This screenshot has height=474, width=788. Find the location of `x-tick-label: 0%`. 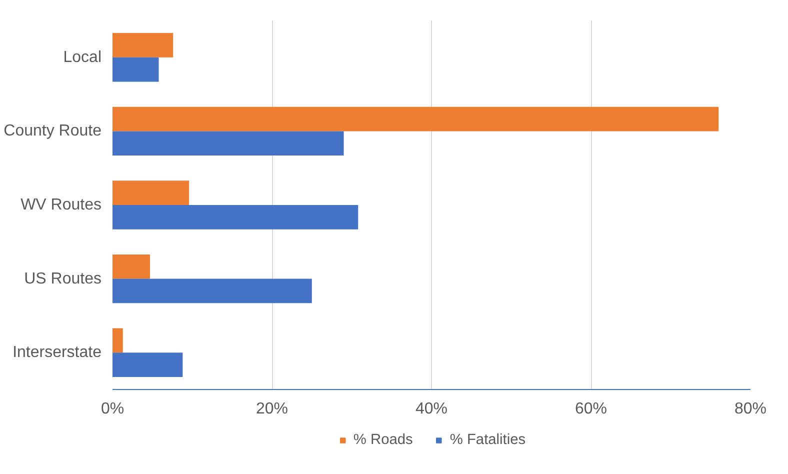

x-tick-label: 0% is located at coordinates (112, 409).